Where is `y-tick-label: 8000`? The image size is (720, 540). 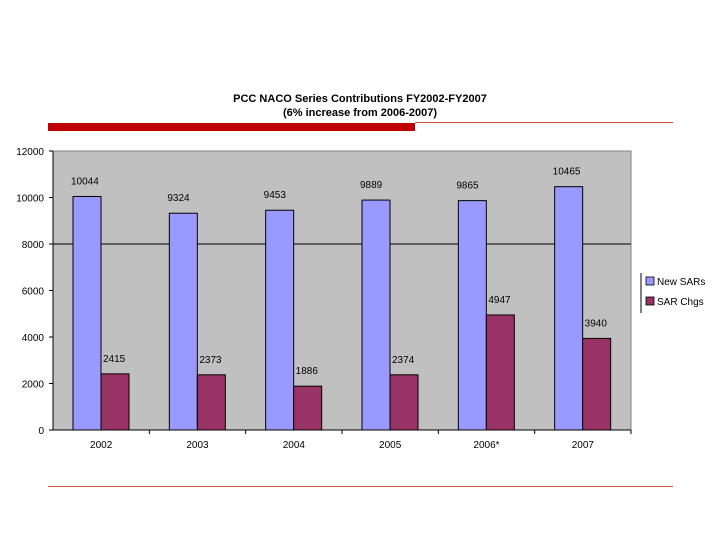
y-tick-label: 8000 is located at coordinates (33, 245).